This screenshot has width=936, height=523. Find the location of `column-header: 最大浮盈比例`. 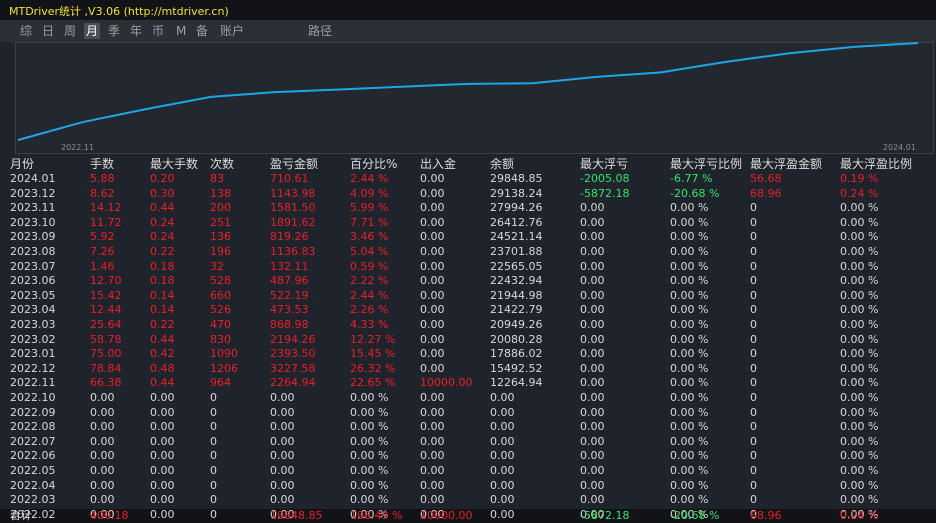

column-header: 最大浮盈比例 is located at coordinates (876, 164).